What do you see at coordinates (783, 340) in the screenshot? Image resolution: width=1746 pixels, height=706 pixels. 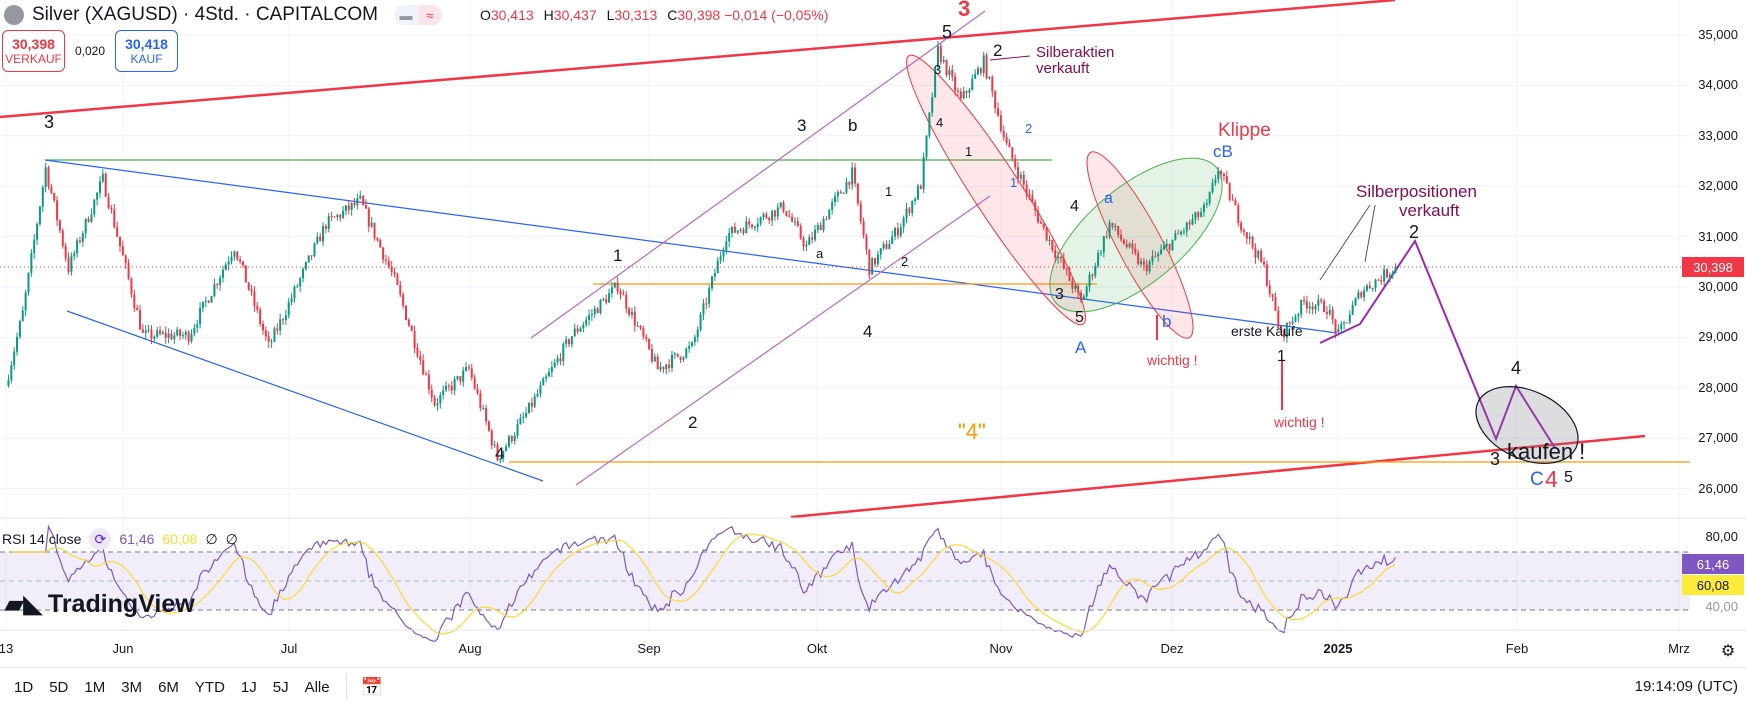 I see `channel-lower` at bounding box center [783, 340].